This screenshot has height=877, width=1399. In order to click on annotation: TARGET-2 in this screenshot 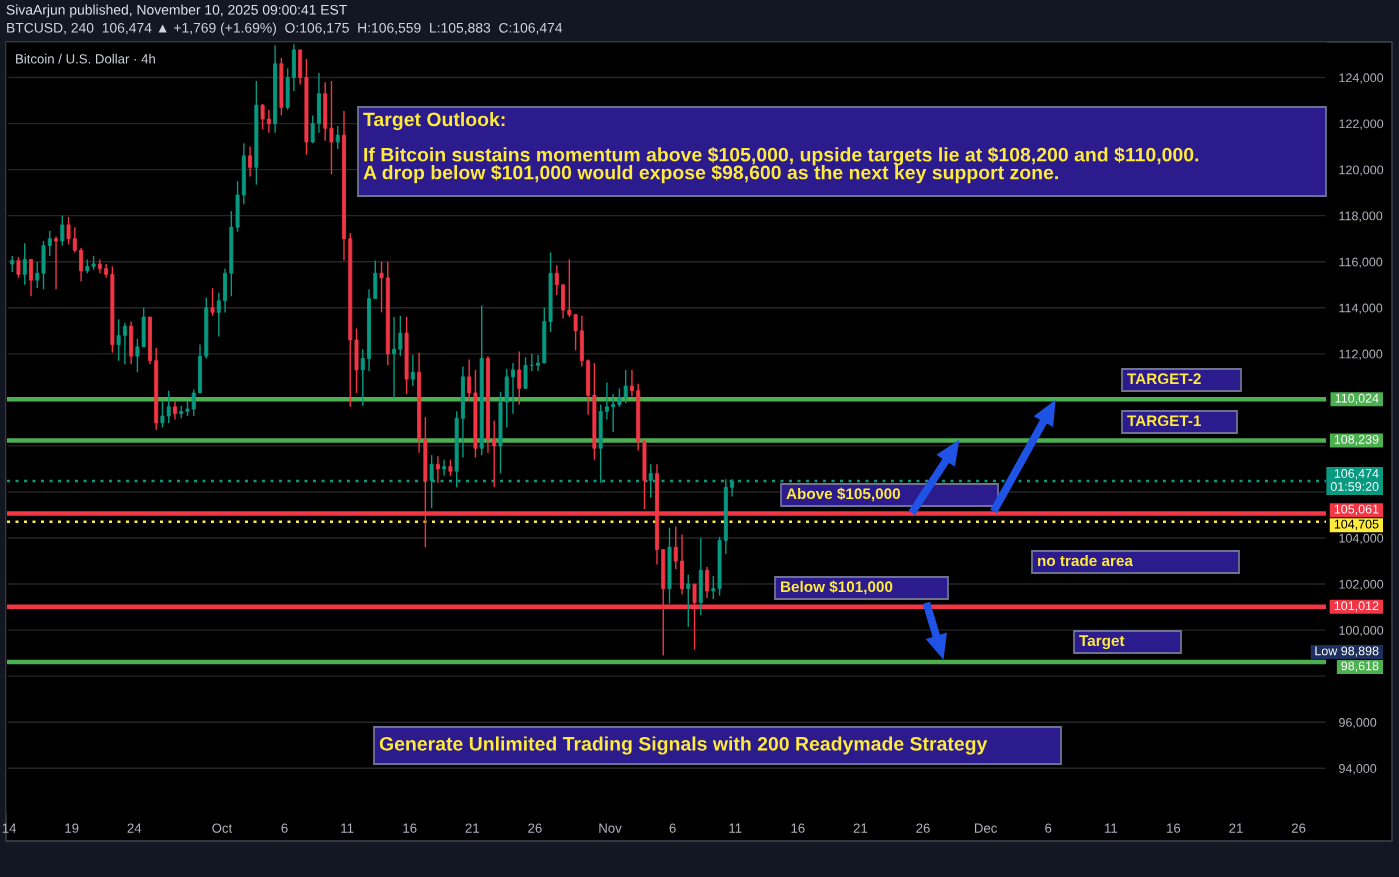, I will do `click(1164, 379)`.